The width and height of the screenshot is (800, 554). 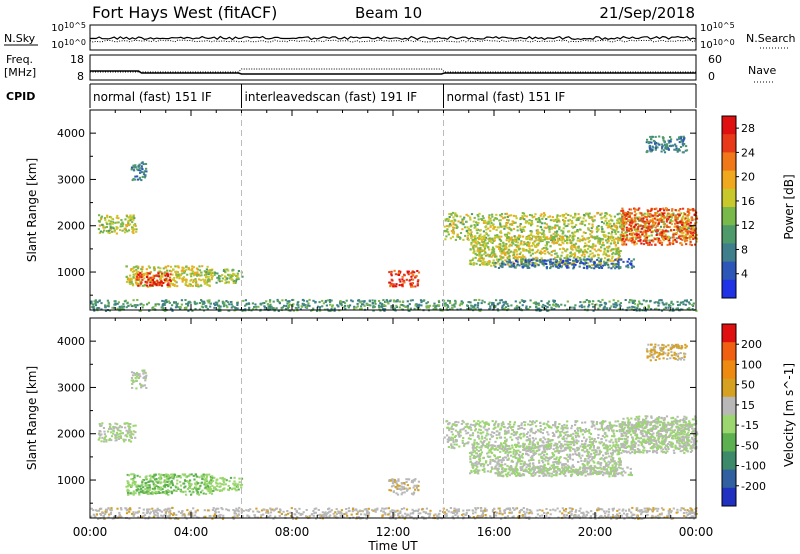 What do you see at coordinates (71, 272) in the screenshot?
I see `y-tick-label: 1000` at bounding box center [71, 272].